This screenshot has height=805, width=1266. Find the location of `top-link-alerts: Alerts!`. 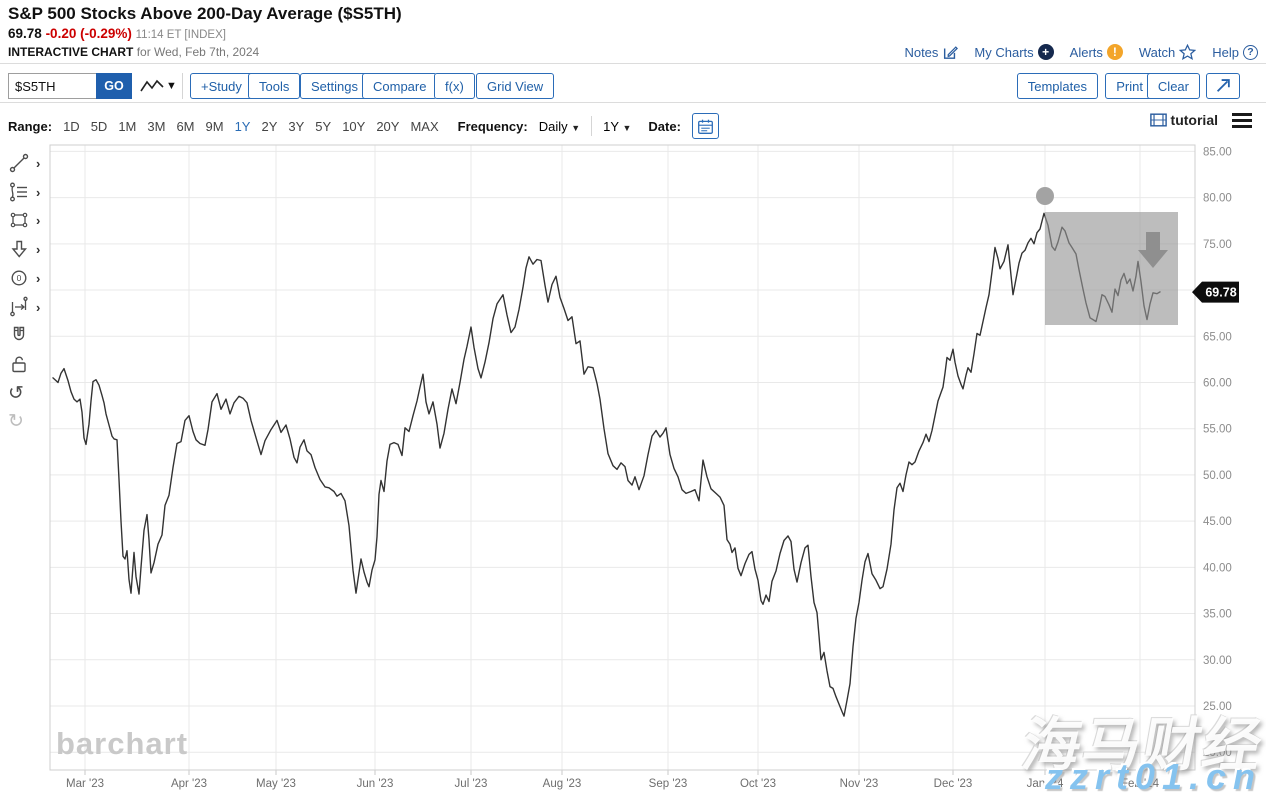

top-link-alerts: Alerts! is located at coordinates (1096, 52).